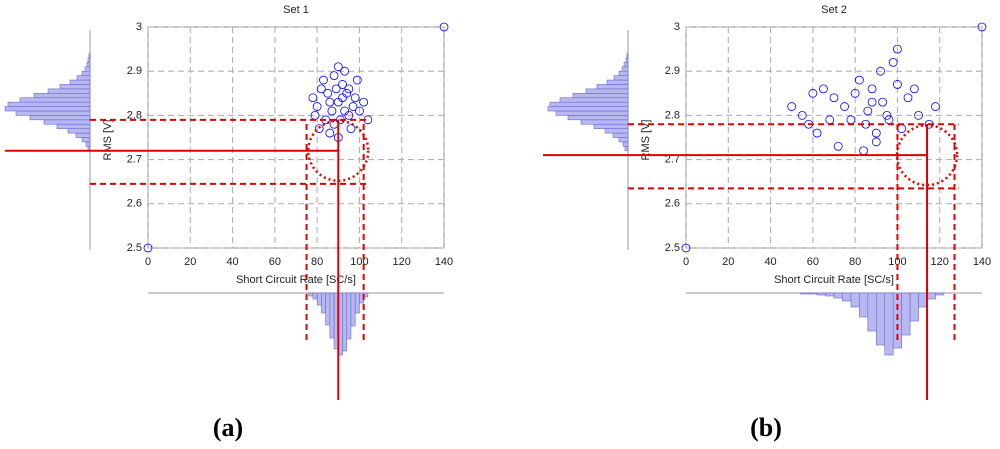  Describe the element at coordinates (134, 248) in the screenshot. I see `y-tick-label: 2.5` at that location.